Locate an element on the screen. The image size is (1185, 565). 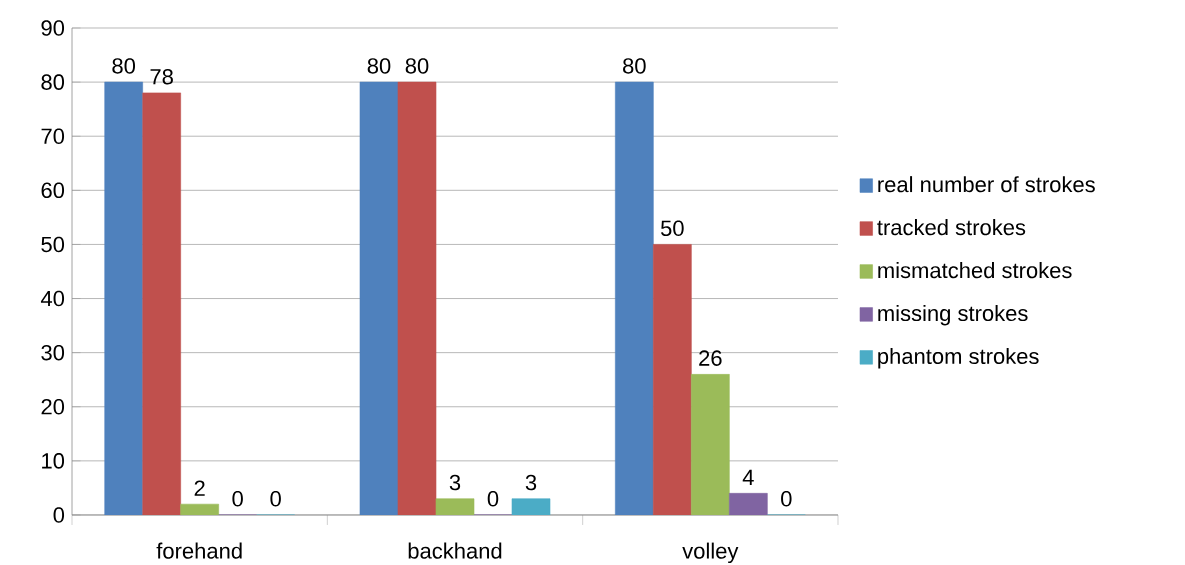
y-tick-label: 60 is located at coordinates (53, 190).